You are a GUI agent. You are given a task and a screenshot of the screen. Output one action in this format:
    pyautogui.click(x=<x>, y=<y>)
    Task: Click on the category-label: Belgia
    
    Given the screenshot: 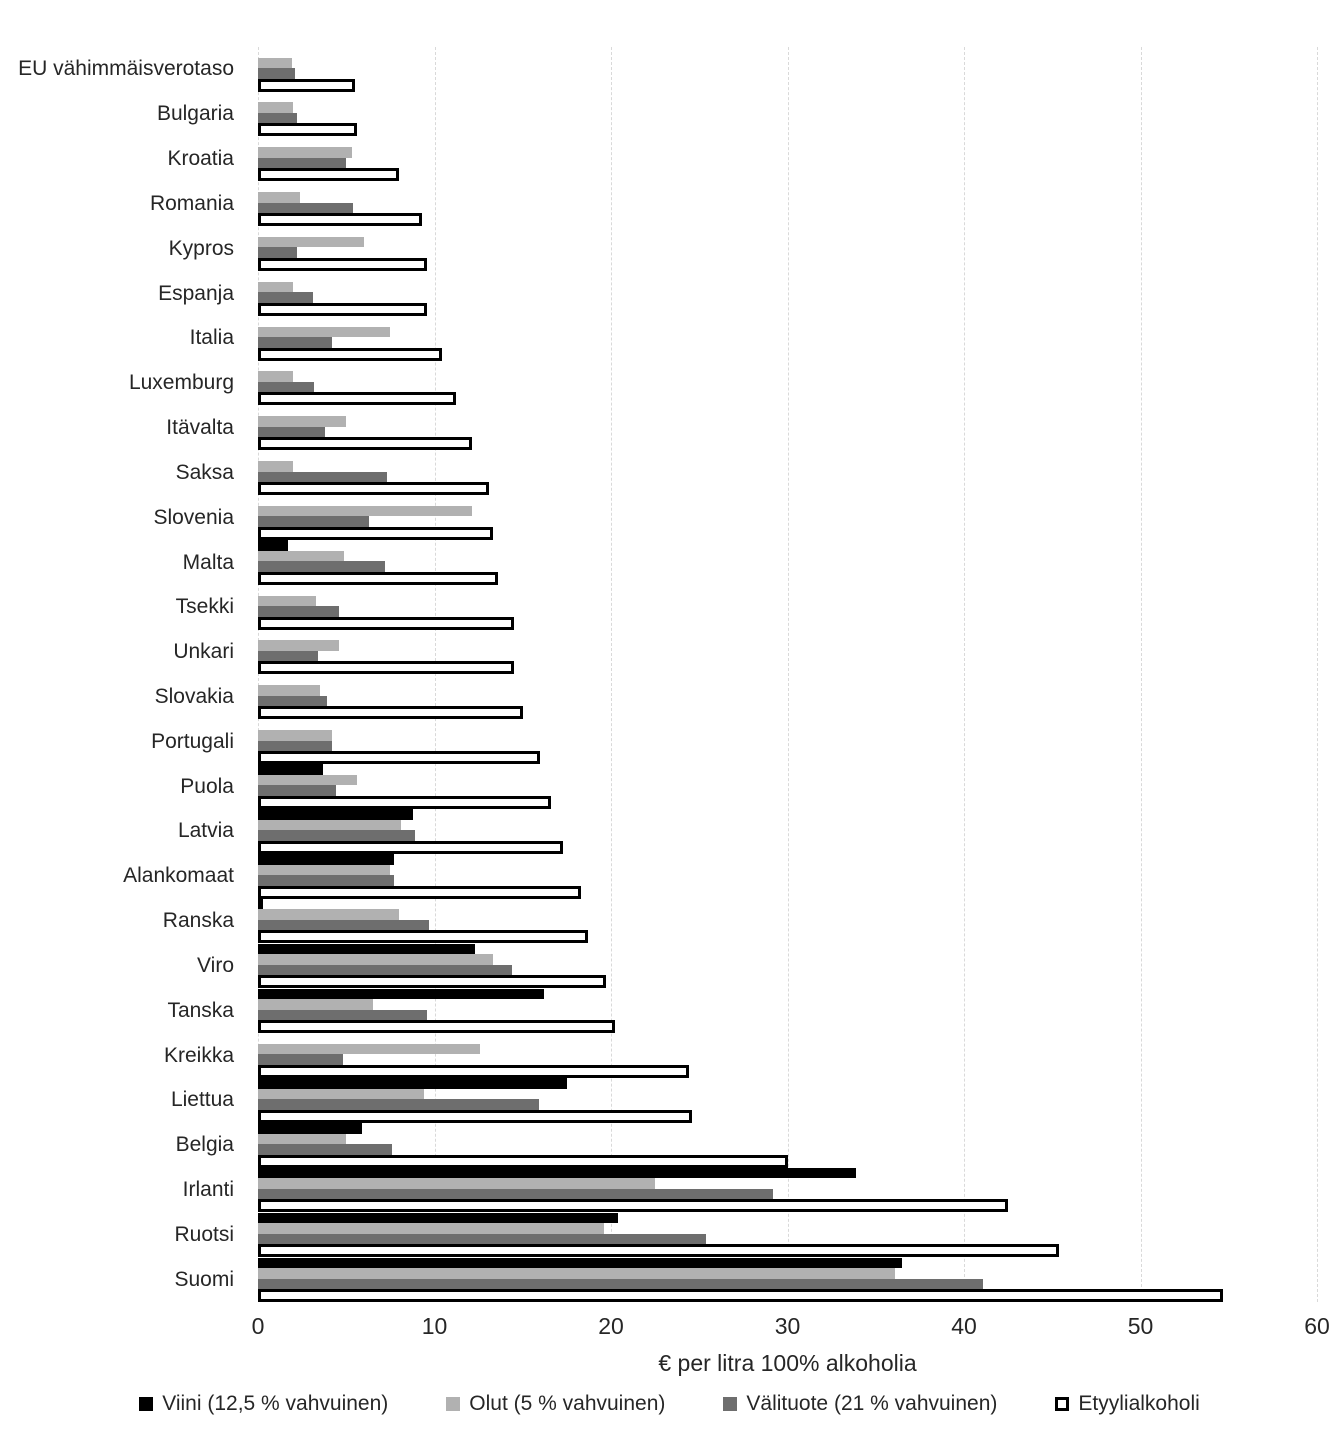 What is the action you would take?
    pyautogui.click(x=204, y=1145)
    